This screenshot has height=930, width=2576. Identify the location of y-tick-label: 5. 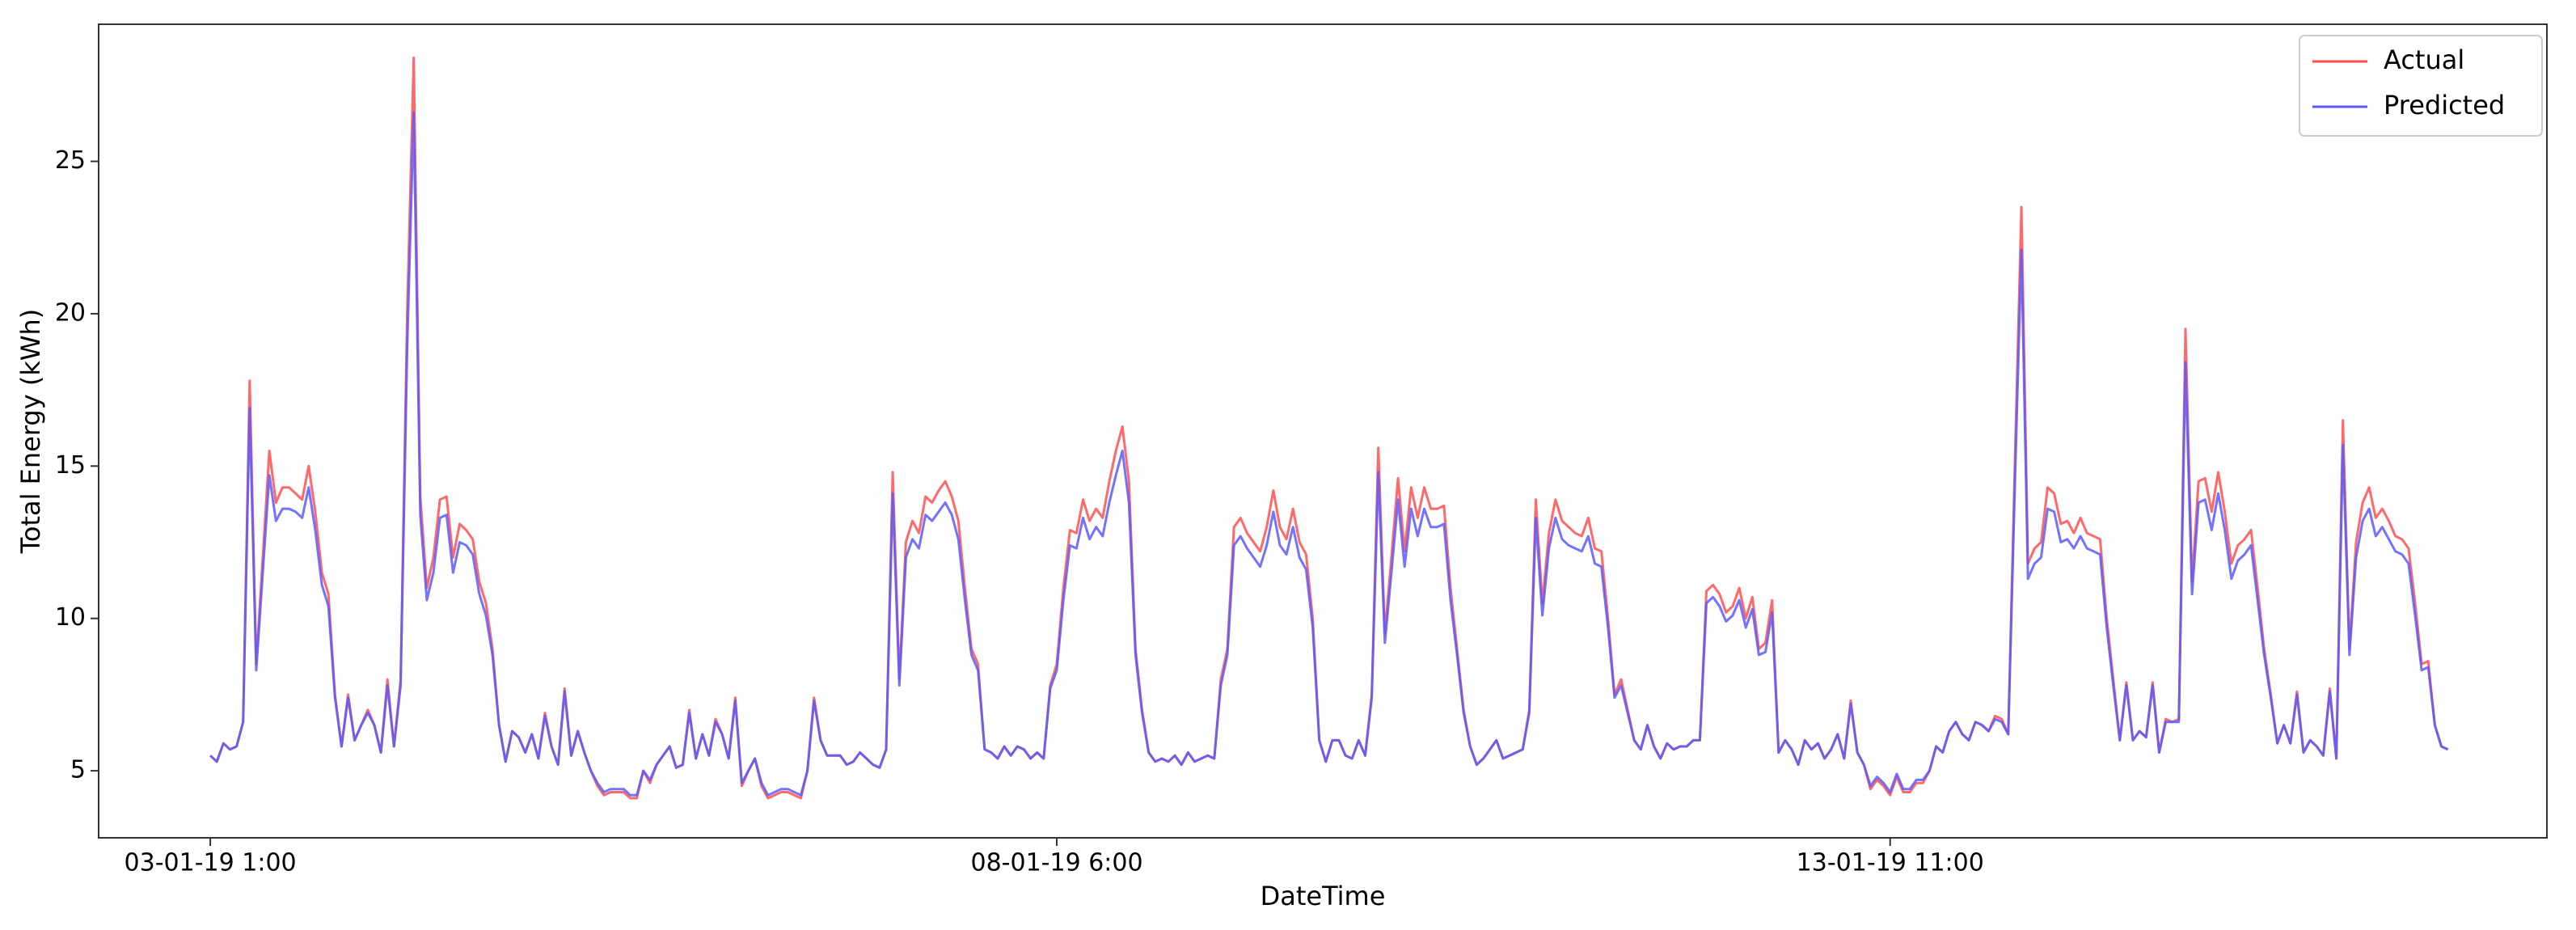
(78, 770).